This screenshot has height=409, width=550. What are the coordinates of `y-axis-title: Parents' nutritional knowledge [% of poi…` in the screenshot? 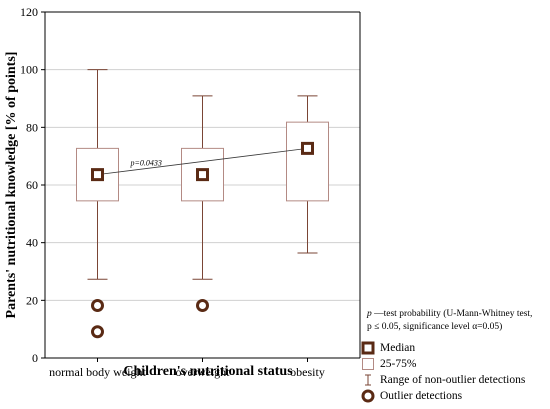 It's located at (11, 185).